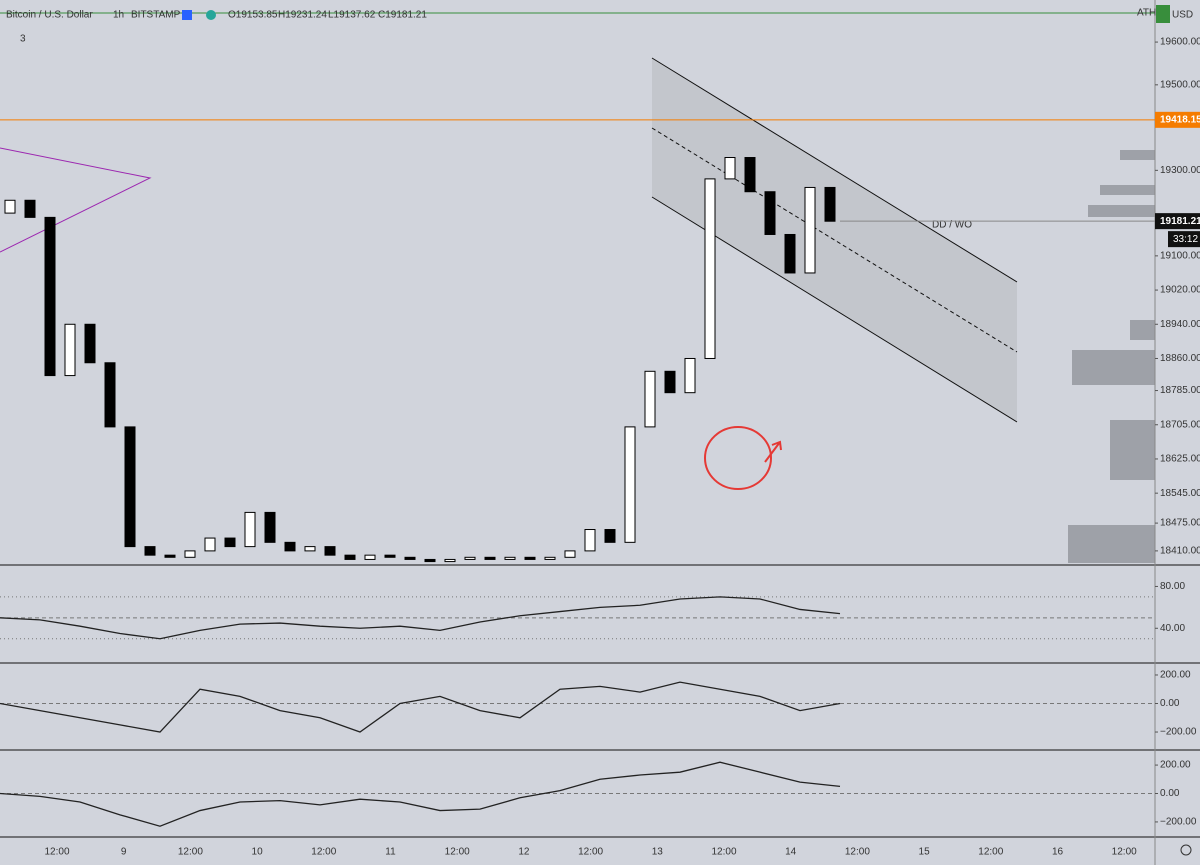 The image size is (1200, 865). What do you see at coordinates (1180, 459) in the screenshot?
I see `y-tick-label: 18625.00` at bounding box center [1180, 459].